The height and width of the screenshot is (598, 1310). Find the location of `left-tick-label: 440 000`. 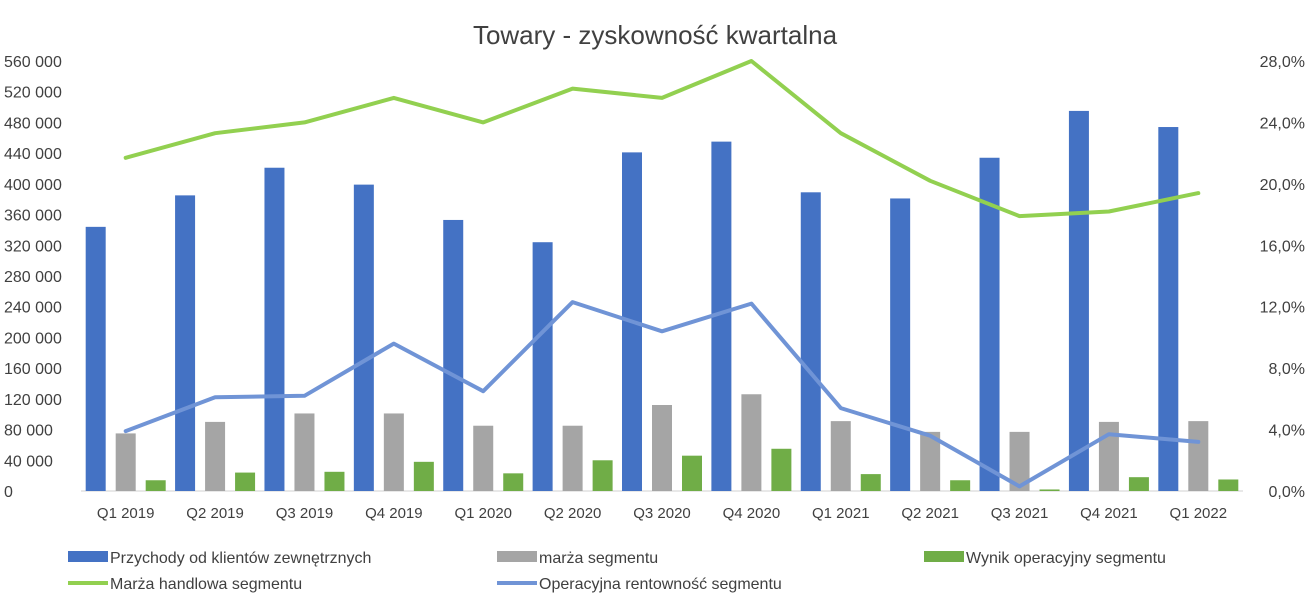

left-tick-label: 440 000 is located at coordinates (33, 154).